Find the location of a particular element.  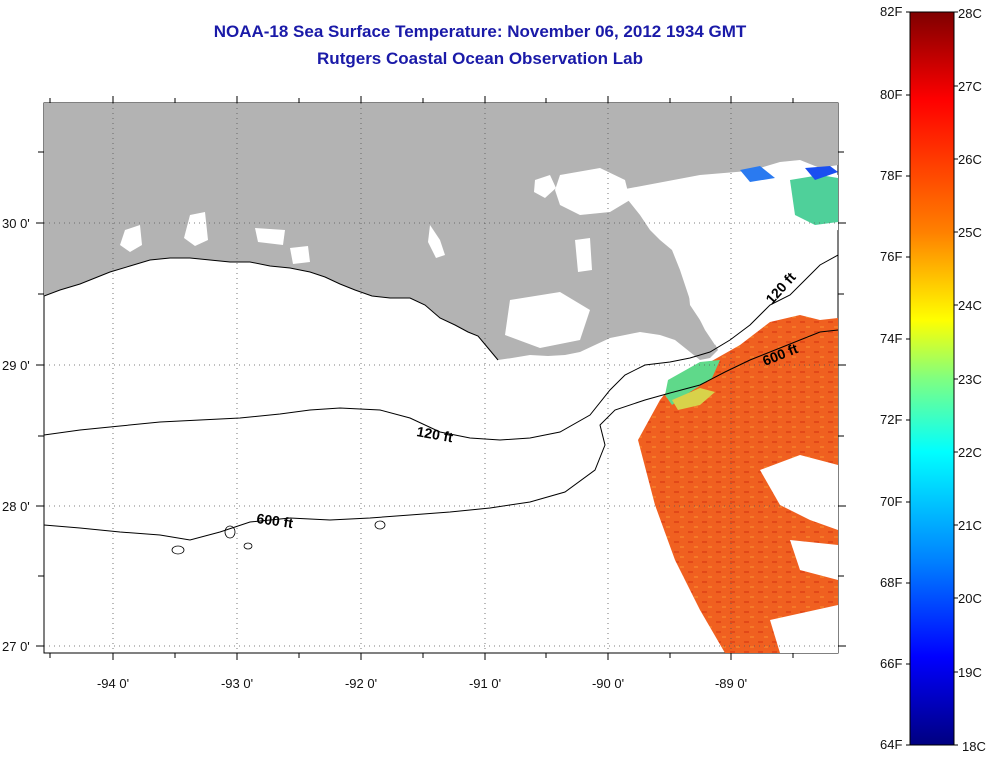

lake-maurepas is located at coordinates (545, 186).